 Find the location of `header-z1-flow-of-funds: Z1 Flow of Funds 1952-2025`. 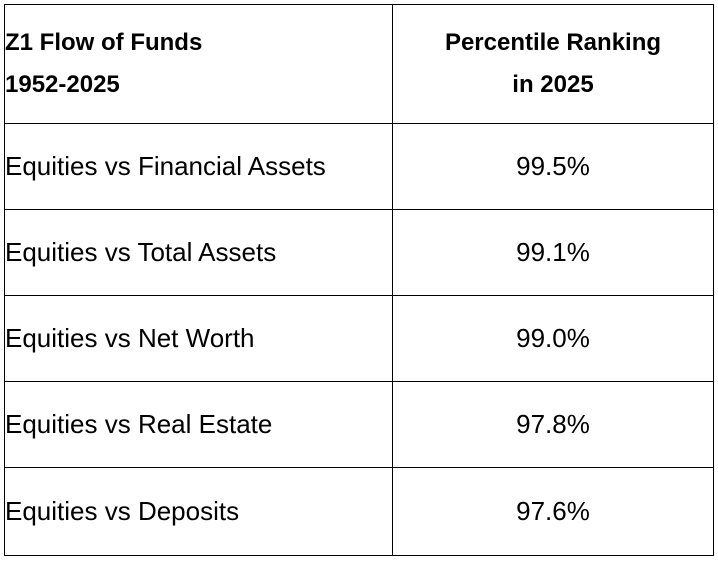

header-z1-flow-of-funds: Z1 Flow of Funds 1952-2025 is located at coordinates (198, 64).